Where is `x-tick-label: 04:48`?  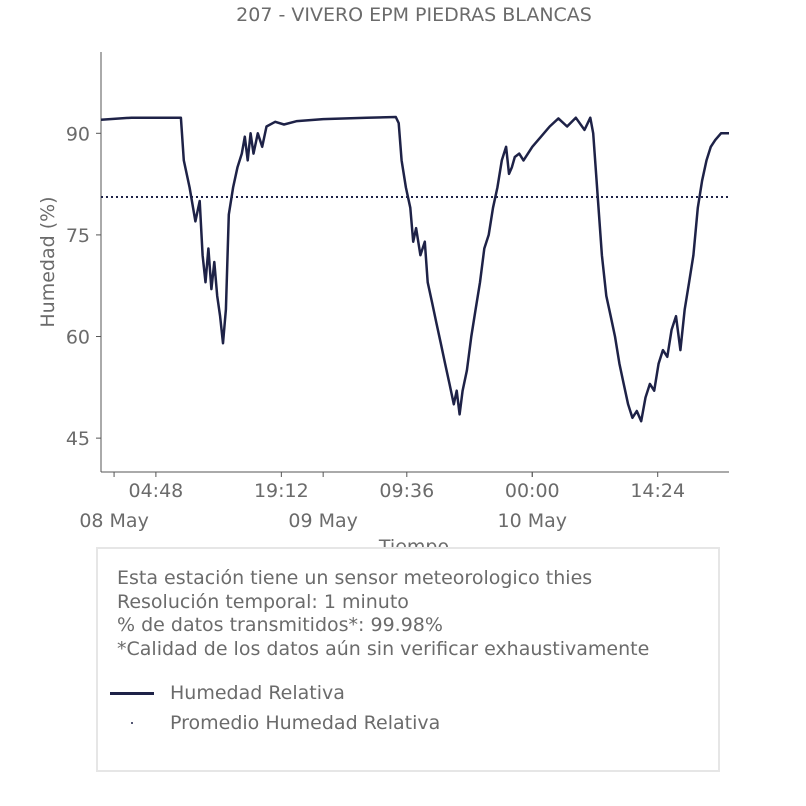 x-tick-label: 04:48 is located at coordinates (156, 491).